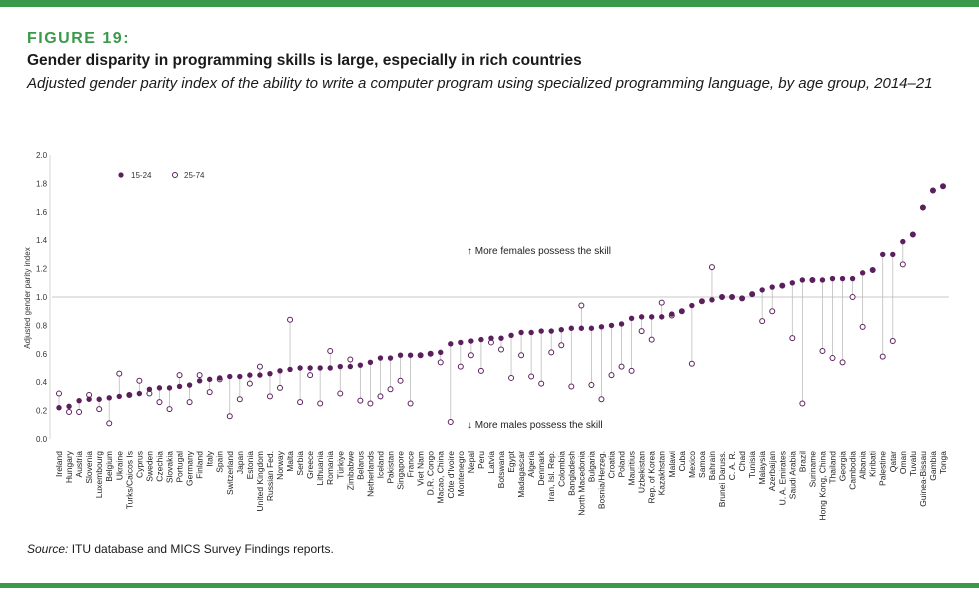 Image resolution: width=979 pixels, height=592 pixels. What do you see at coordinates (42, 354) in the screenshot?
I see `y-tick-label: 0.6` at bounding box center [42, 354].